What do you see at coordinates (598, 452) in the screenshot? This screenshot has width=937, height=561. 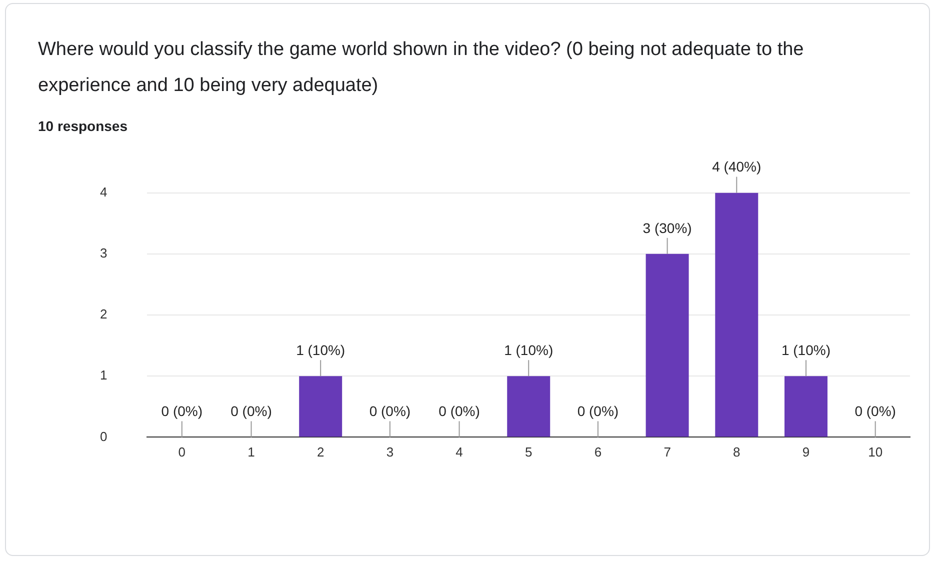 I see `x-tick-label: 6` at bounding box center [598, 452].